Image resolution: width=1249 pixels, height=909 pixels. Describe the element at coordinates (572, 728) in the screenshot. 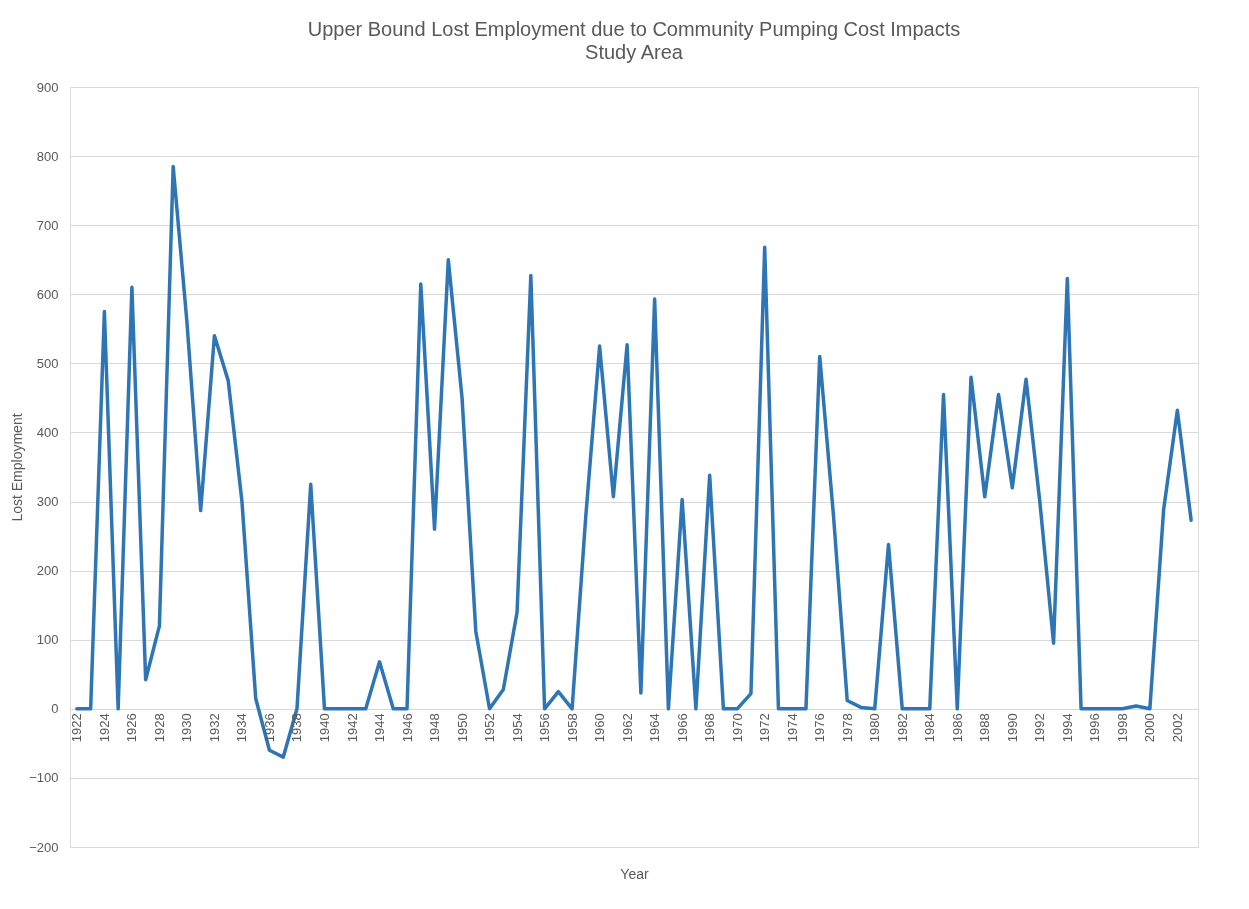

I see `x-tick-label: 1958` at that location.